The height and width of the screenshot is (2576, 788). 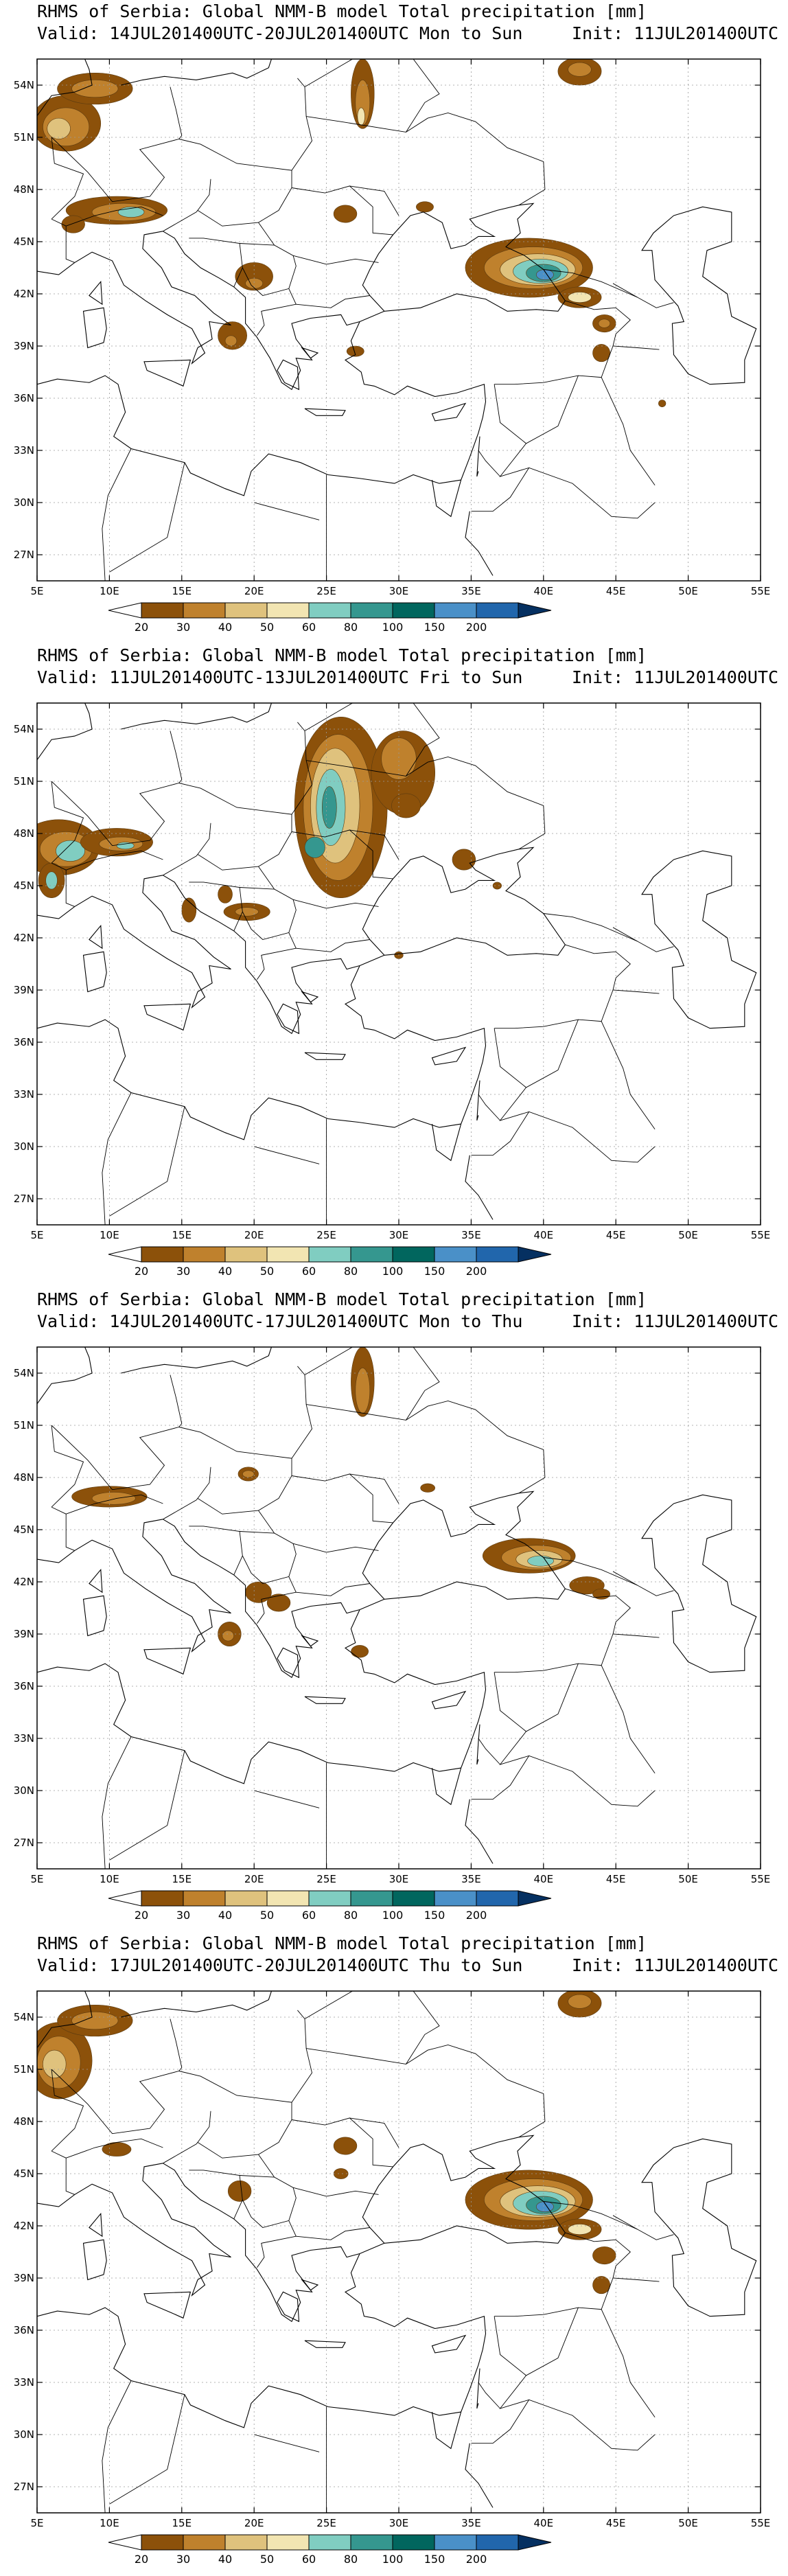 I want to click on lon-label: 15E, so click(x=182, y=591).